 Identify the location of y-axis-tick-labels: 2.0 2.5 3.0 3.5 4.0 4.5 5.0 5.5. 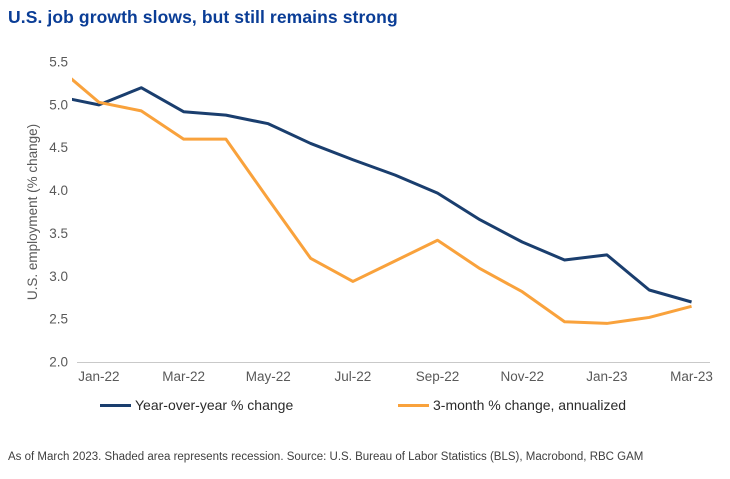
(58, 212).